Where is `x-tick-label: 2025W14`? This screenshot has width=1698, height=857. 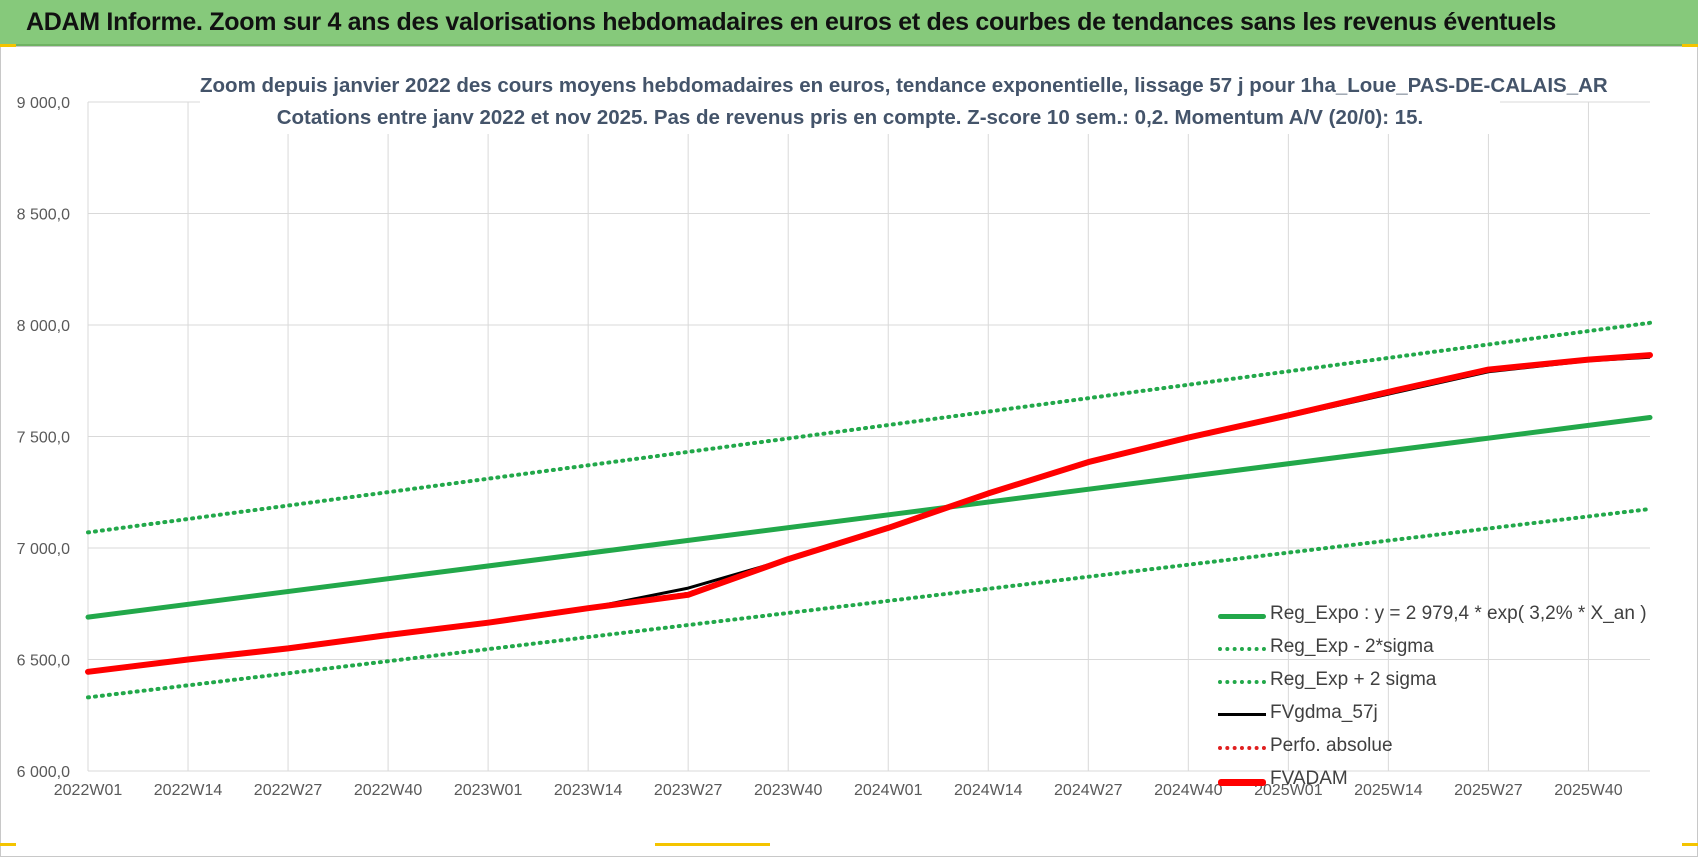
x-tick-label: 2025W14 is located at coordinates (1388, 790).